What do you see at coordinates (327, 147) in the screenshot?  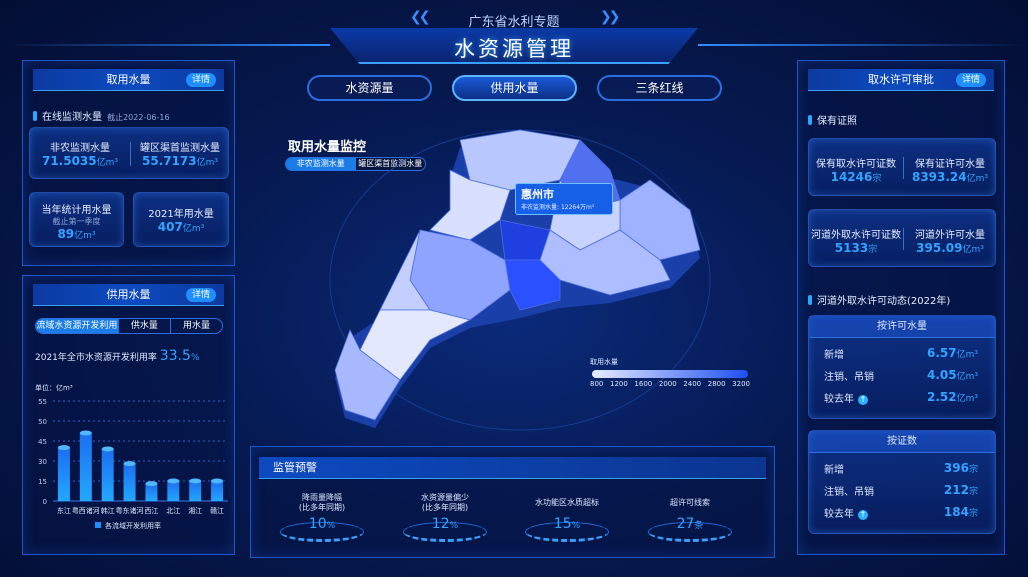 I see `map-title: 取用水量监控` at bounding box center [327, 147].